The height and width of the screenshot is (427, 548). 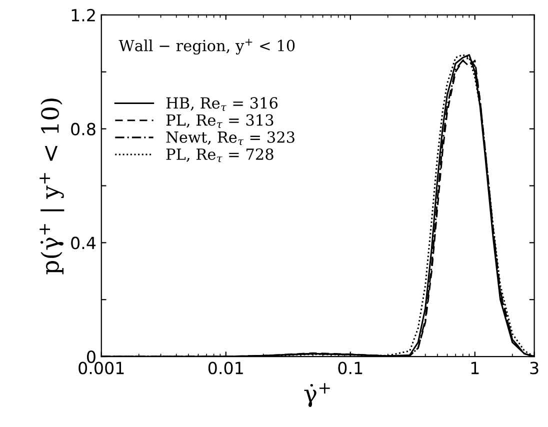 What do you see at coordinates (225, 368) in the screenshot?
I see `x-tick-label: 0.01` at bounding box center [225, 368].